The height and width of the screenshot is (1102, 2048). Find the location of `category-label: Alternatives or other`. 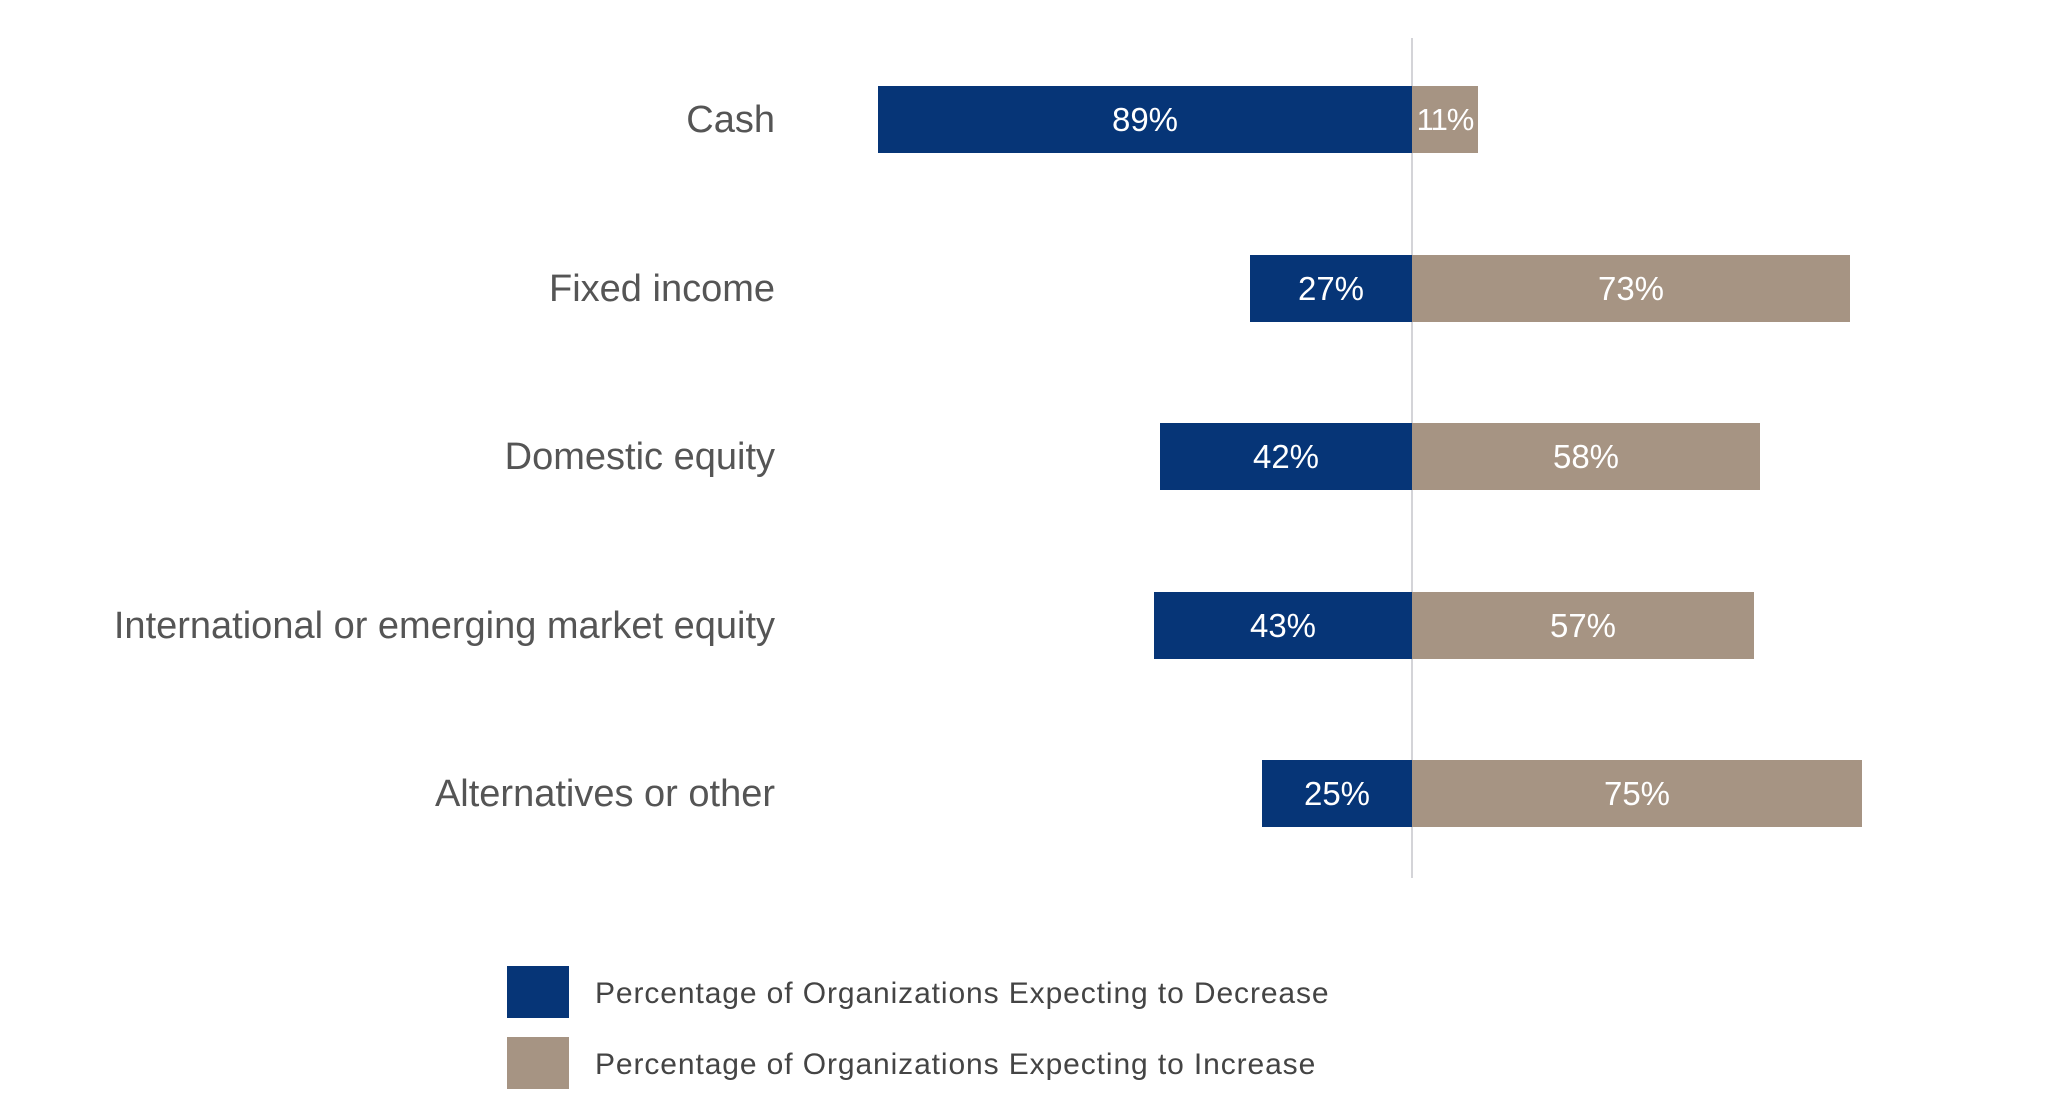

category-label: Alternatives or other is located at coordinates (604, 794).